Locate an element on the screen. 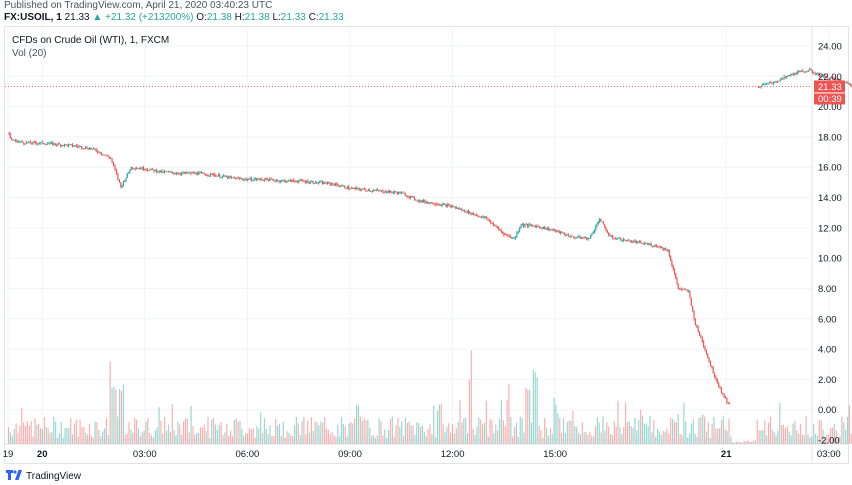 The image size is (852, 485). symbol-label: FX:USOIL, 1 is located at coordinates (33, 17).